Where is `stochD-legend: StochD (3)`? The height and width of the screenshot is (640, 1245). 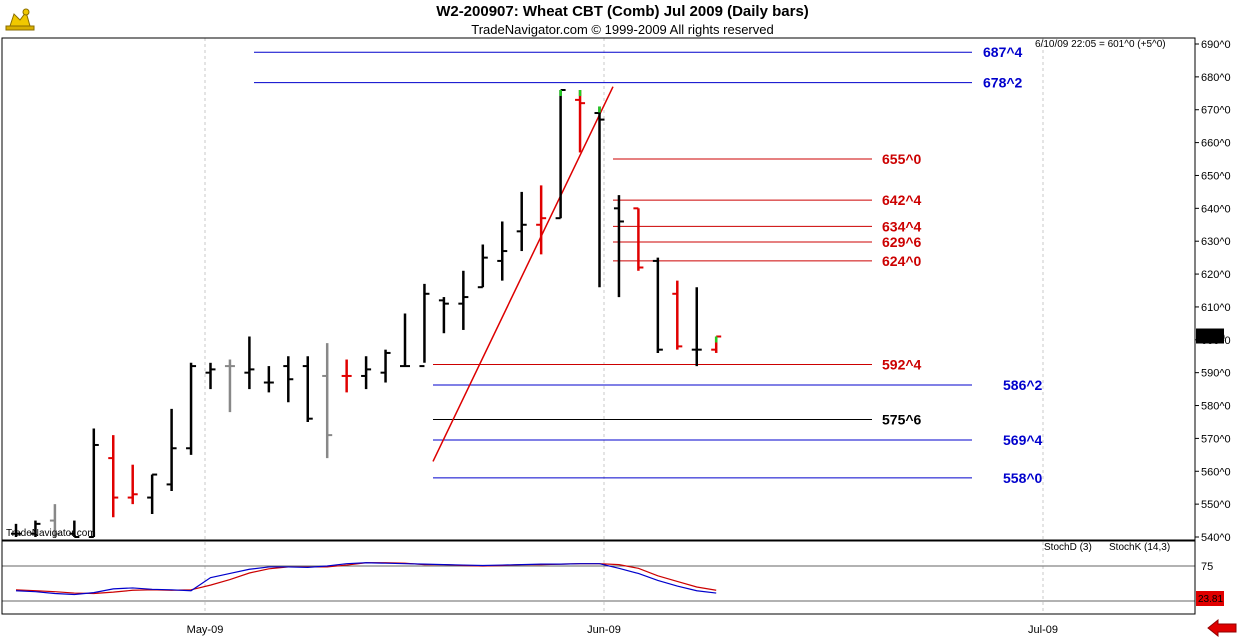
stochD-legend: StochD (3) is located at coordinates (1068, 547).